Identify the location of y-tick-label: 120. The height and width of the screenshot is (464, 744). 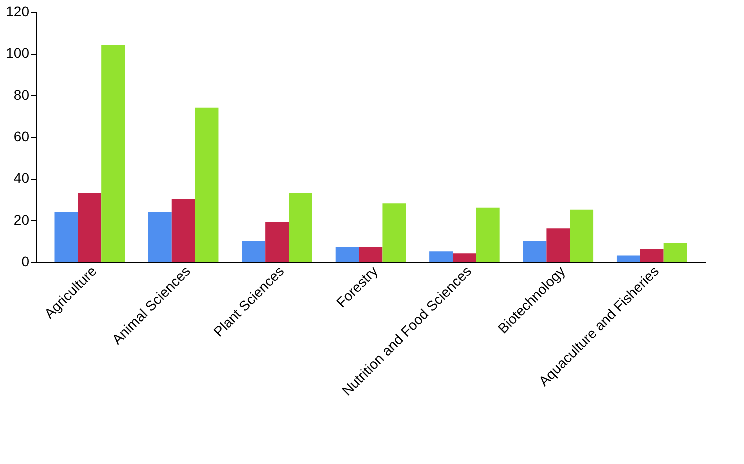
(18, 12).